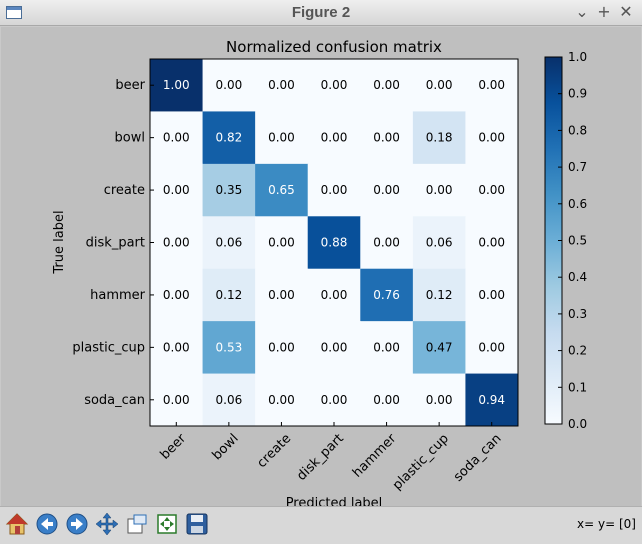  What do you see at coordinates (229, 400) in the screenshot?
I see `cell-value-label: 0.06` at bounding box center [229, 400].